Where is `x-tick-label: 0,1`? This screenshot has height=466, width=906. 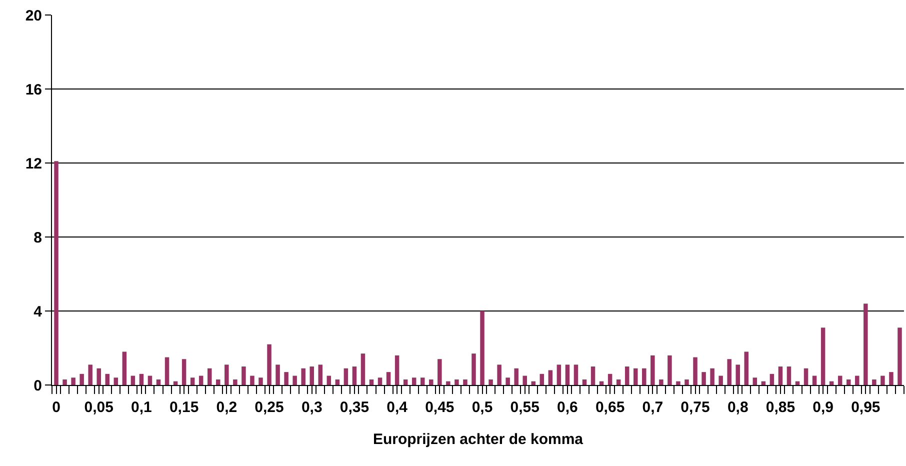 x-tick-label: 0,1 is located at coordinates (141, 407).